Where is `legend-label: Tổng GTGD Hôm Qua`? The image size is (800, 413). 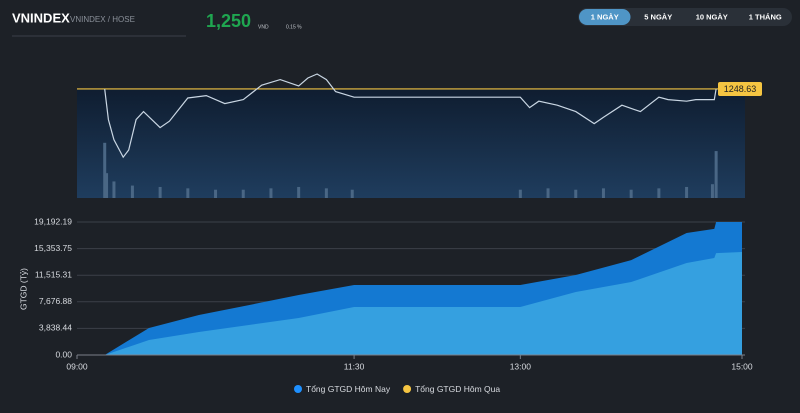
legend-label: Tổng GTGD Hôm Qua is located at coordinates (457, 389).